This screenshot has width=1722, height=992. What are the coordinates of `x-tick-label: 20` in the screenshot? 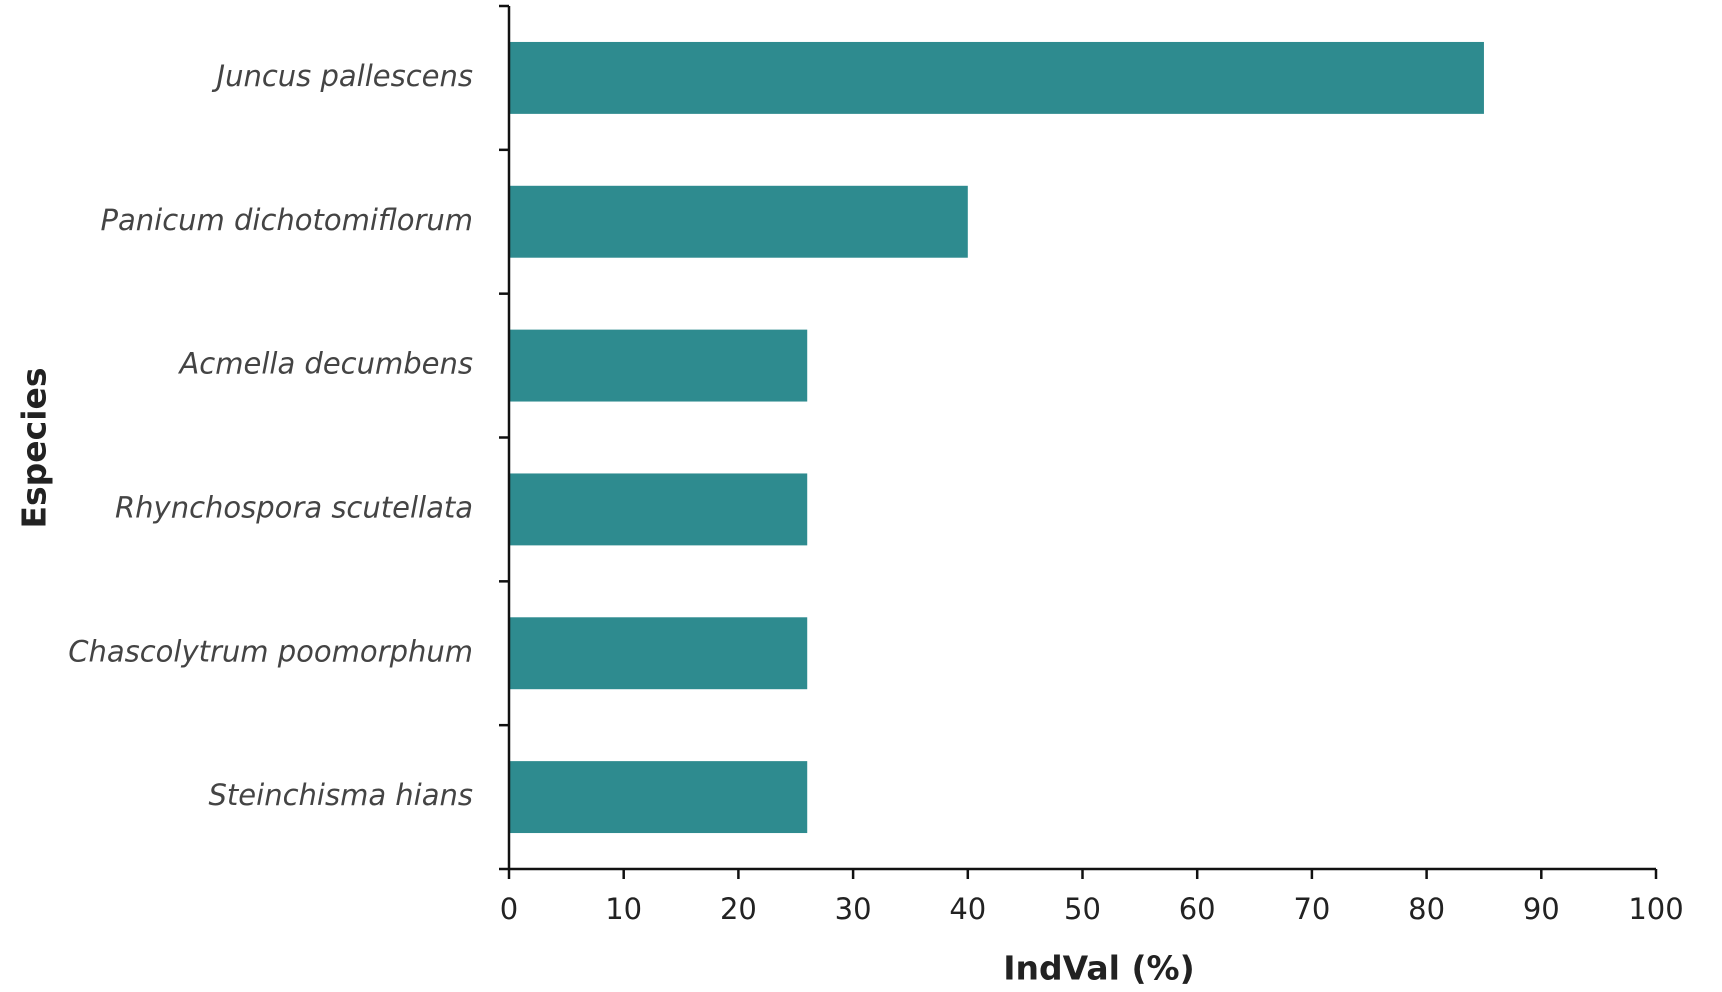 It's located at (738, 909).